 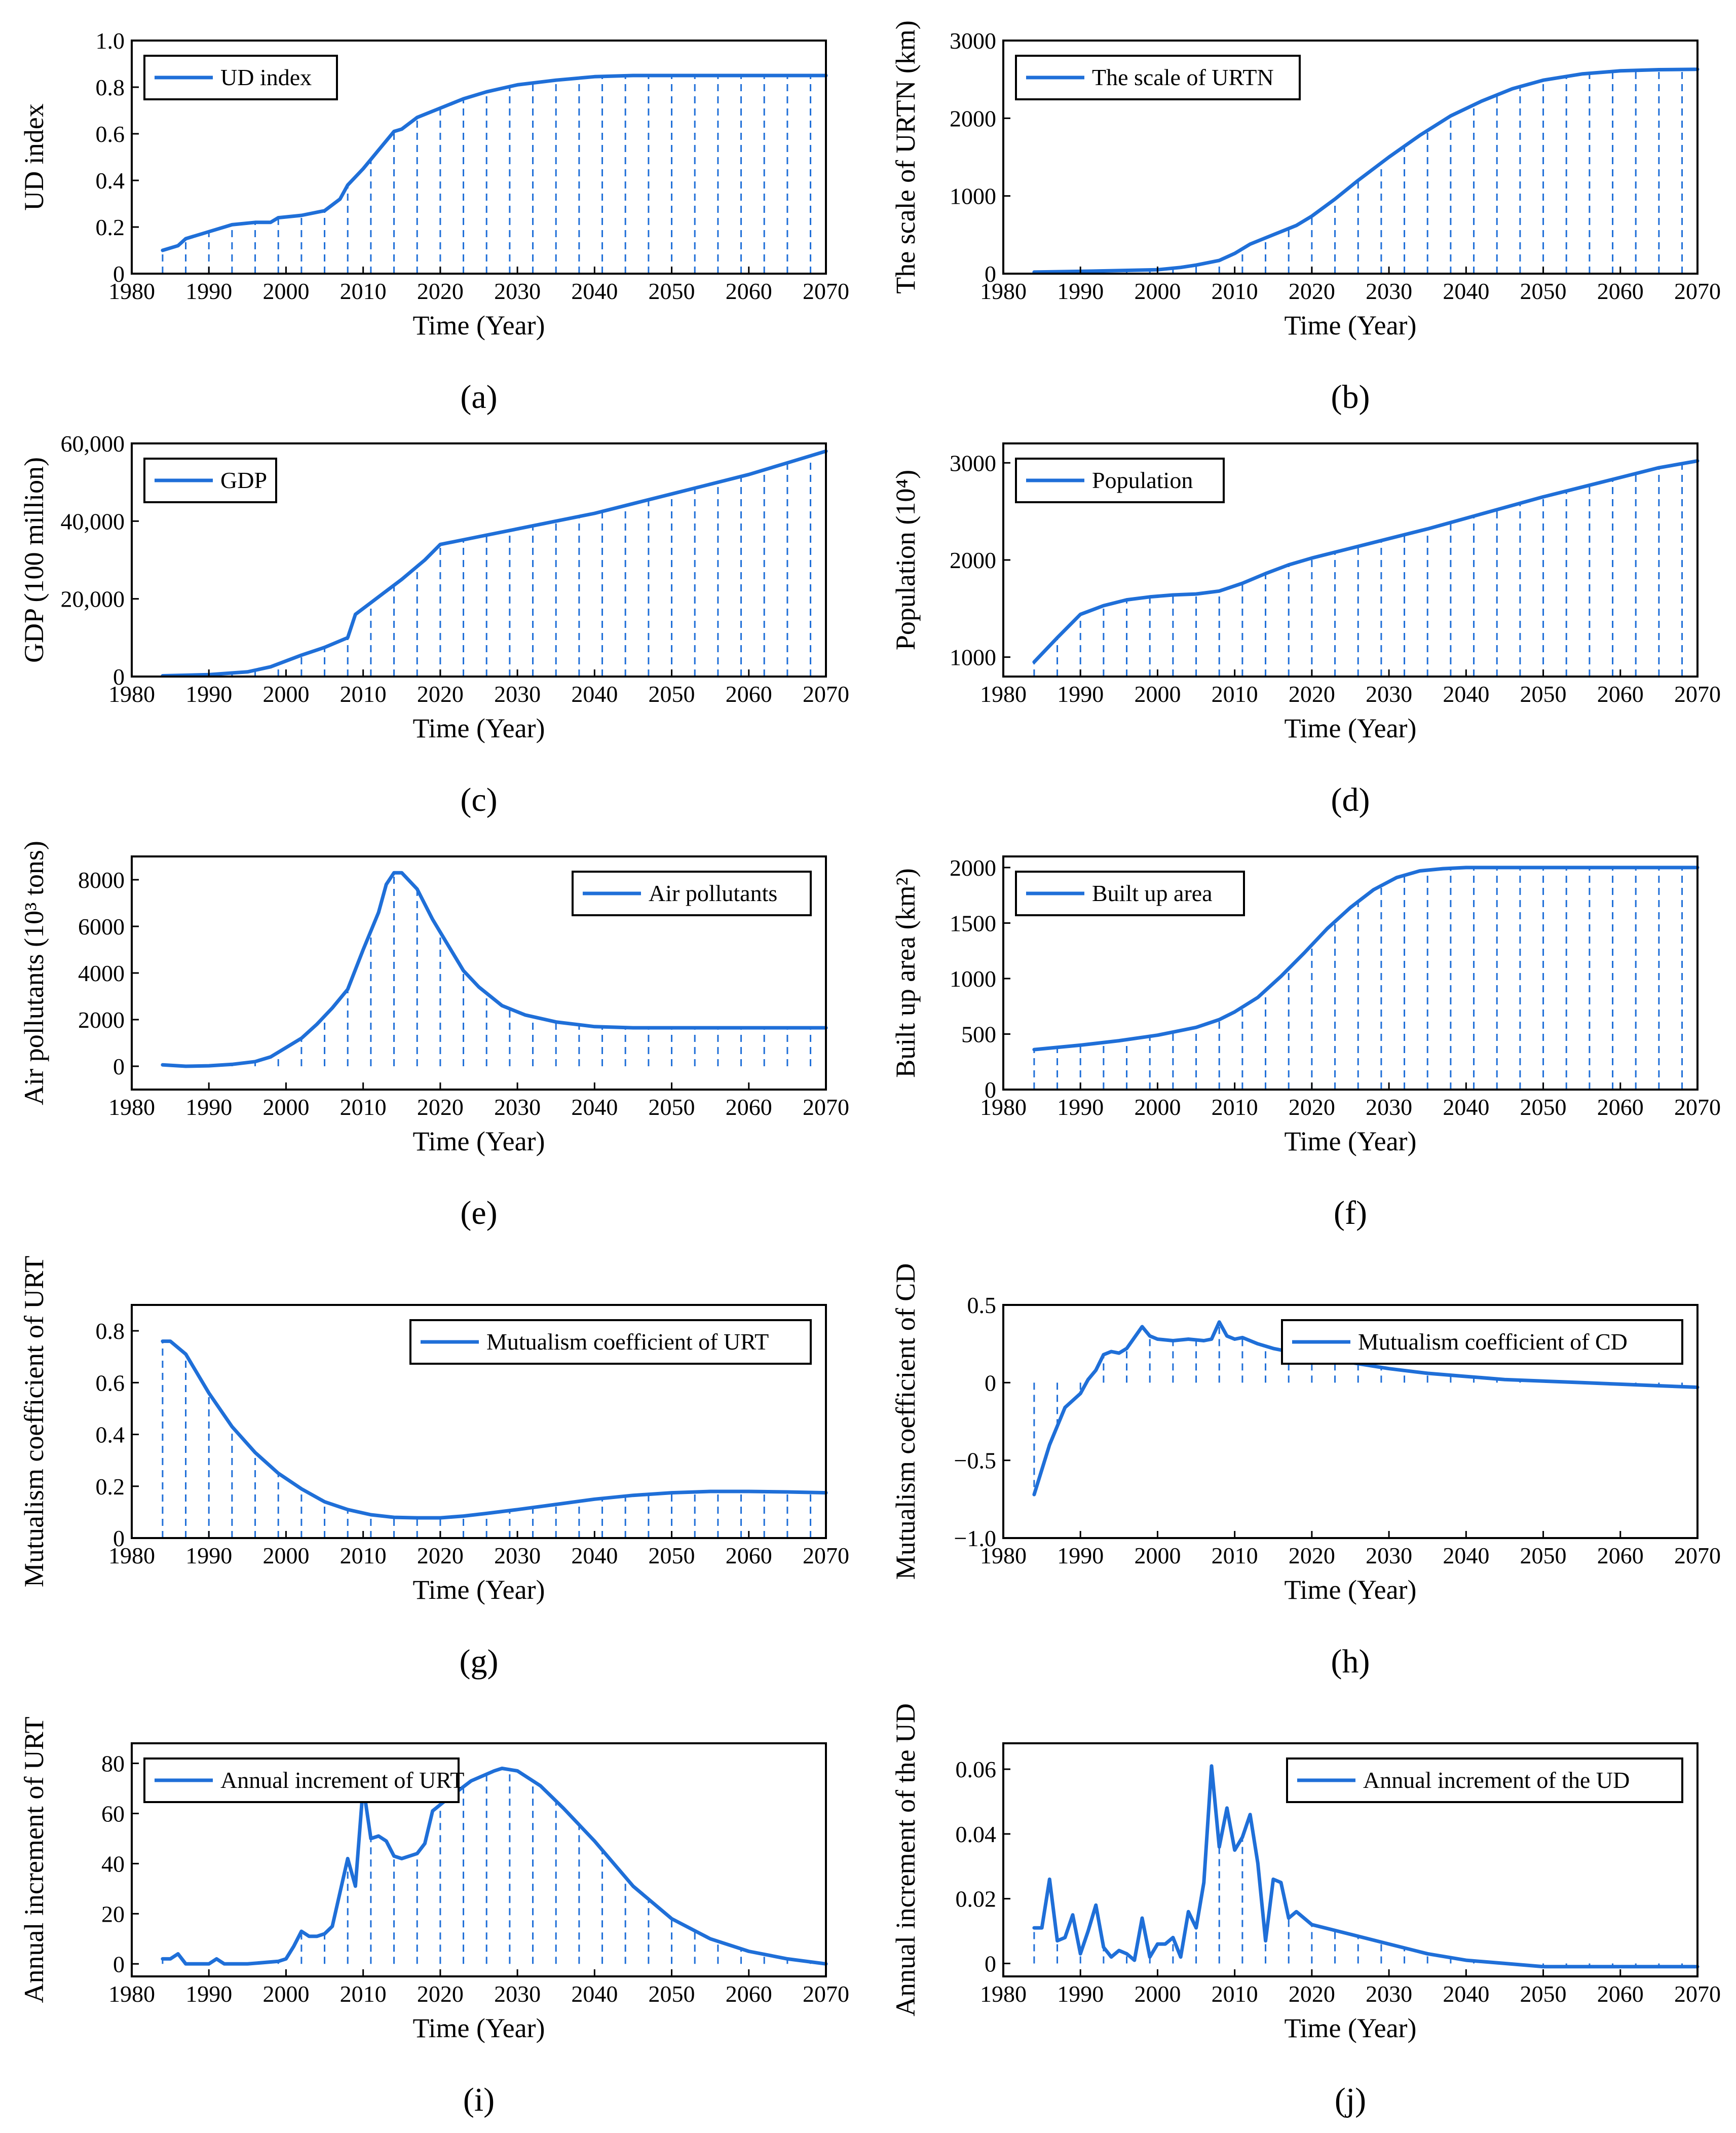 I want to click on y-axis-label: Built up area (km²), so click(x=905, y=973).